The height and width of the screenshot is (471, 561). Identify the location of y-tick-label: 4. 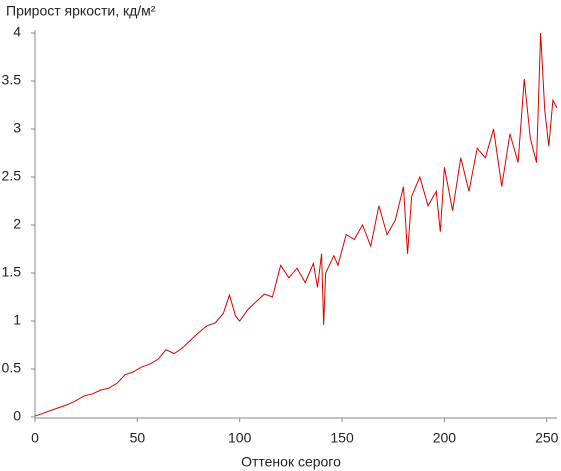
(17, 32).